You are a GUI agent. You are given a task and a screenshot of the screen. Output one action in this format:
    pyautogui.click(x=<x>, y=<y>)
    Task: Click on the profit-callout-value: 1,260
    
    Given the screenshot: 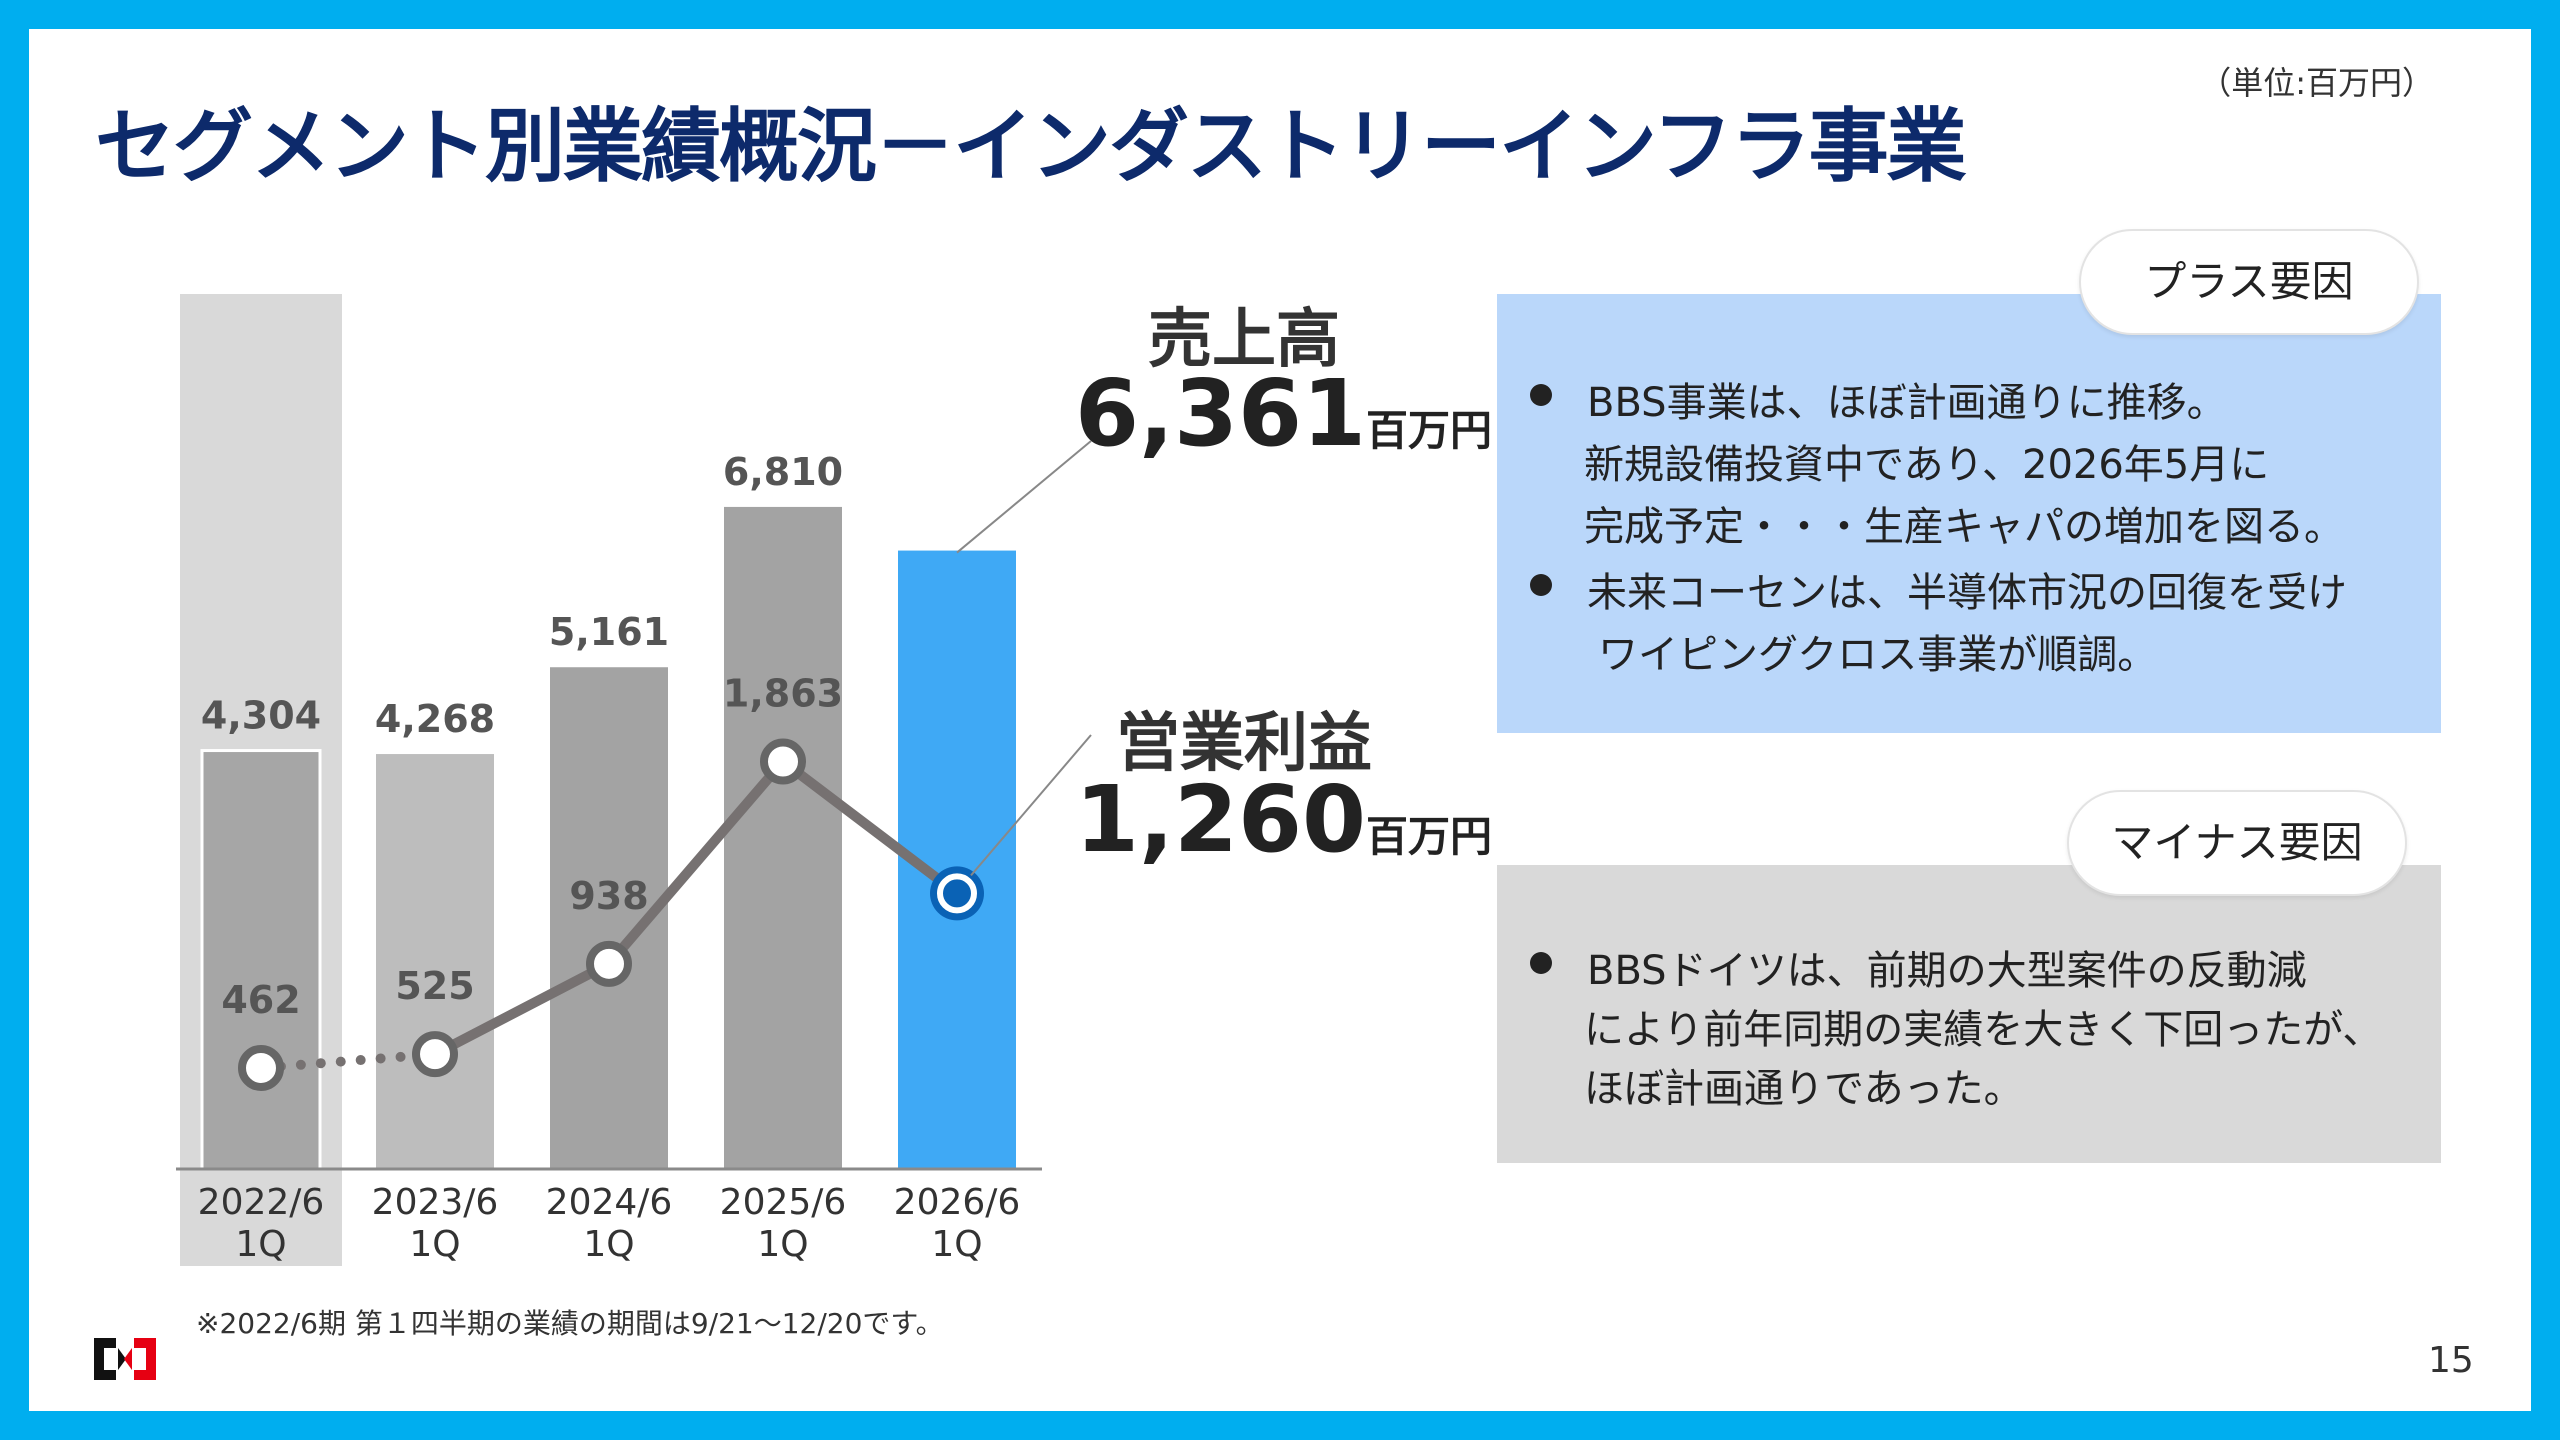 What is the action you would take?
    pyautogui.click(x=1221, y=819)
    